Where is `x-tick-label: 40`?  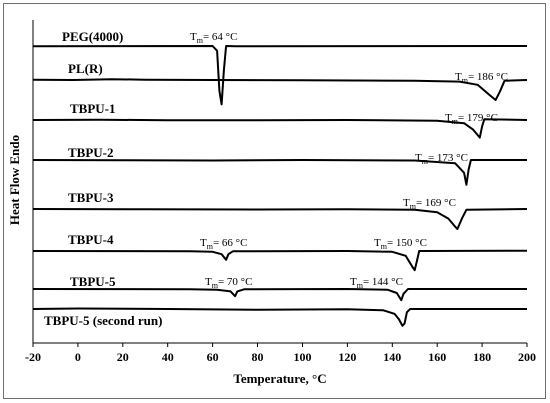 x-tick-label: 40 is located at coordinates (168, 357).